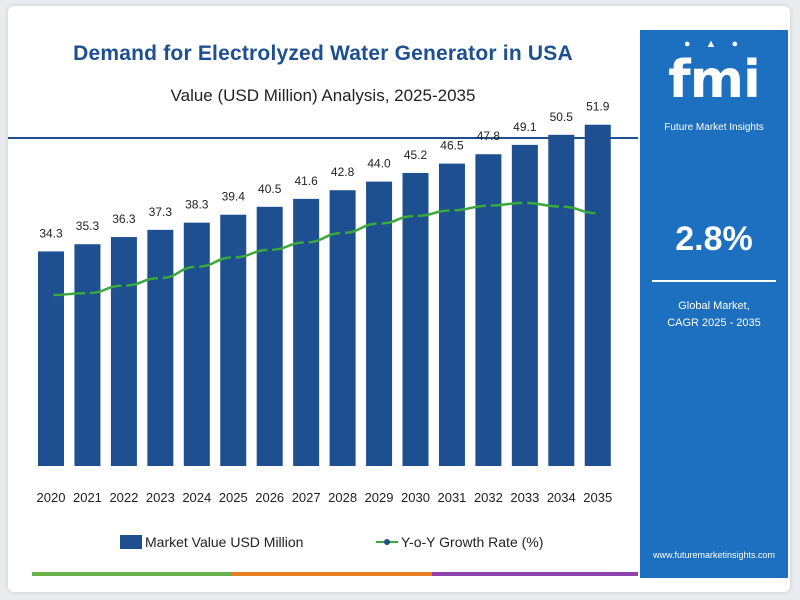 This screenshot has width=800, height=600. I want to click on growth-point-2020, so click(51, 295).